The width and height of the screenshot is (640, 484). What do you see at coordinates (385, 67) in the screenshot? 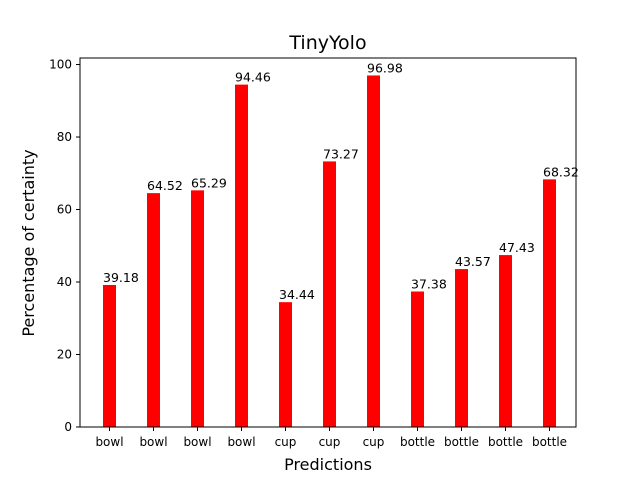
I see `bar-value-label: 96.98` at bounding box center [385, 67].